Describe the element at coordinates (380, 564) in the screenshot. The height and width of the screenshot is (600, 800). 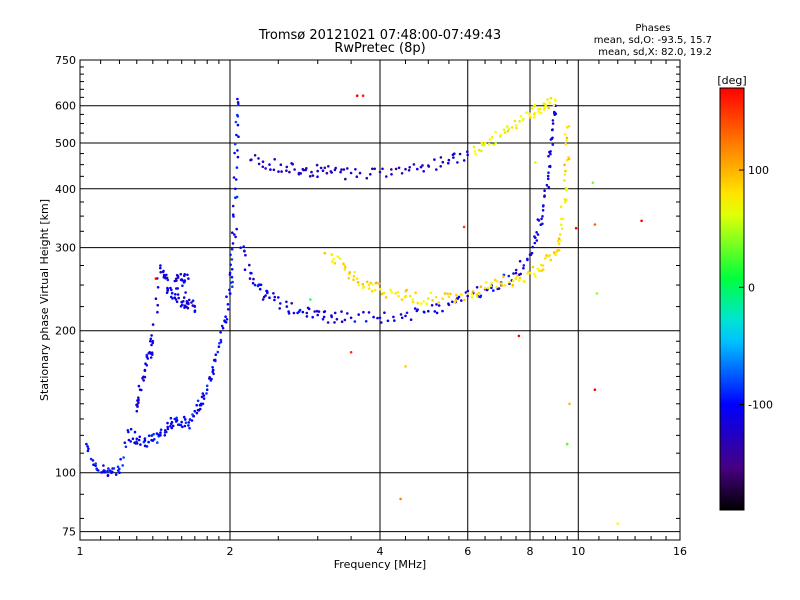
I see `x-axis-label: Frequency [MHz]` at that location.